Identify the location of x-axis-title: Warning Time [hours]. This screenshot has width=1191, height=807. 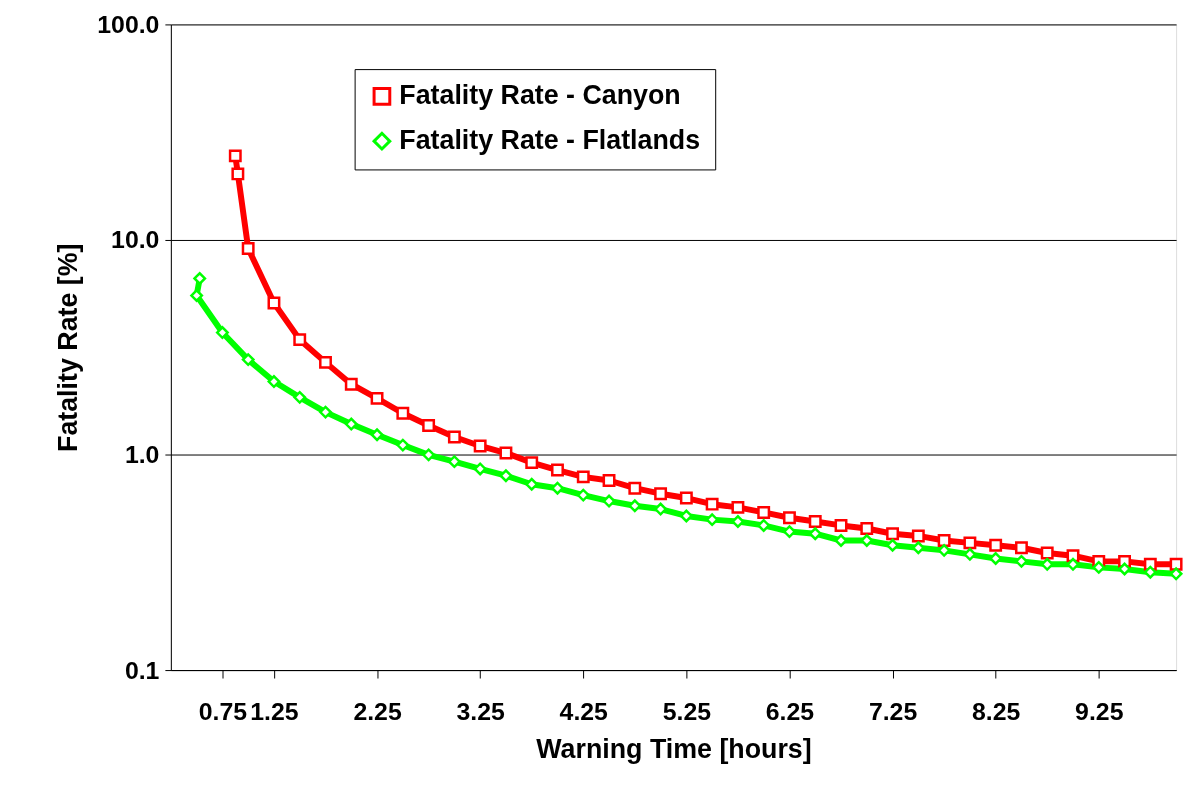
(674, 748).